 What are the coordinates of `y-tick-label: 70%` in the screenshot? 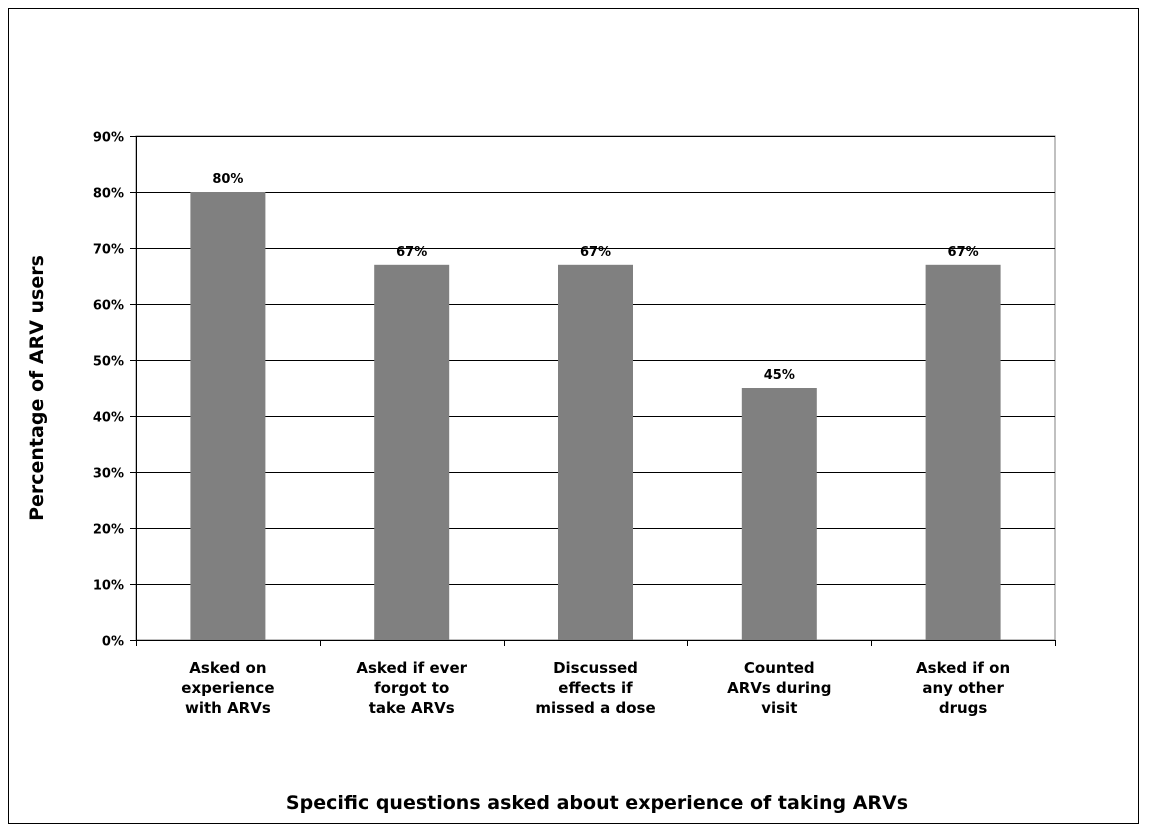 It's located at (108, 250).